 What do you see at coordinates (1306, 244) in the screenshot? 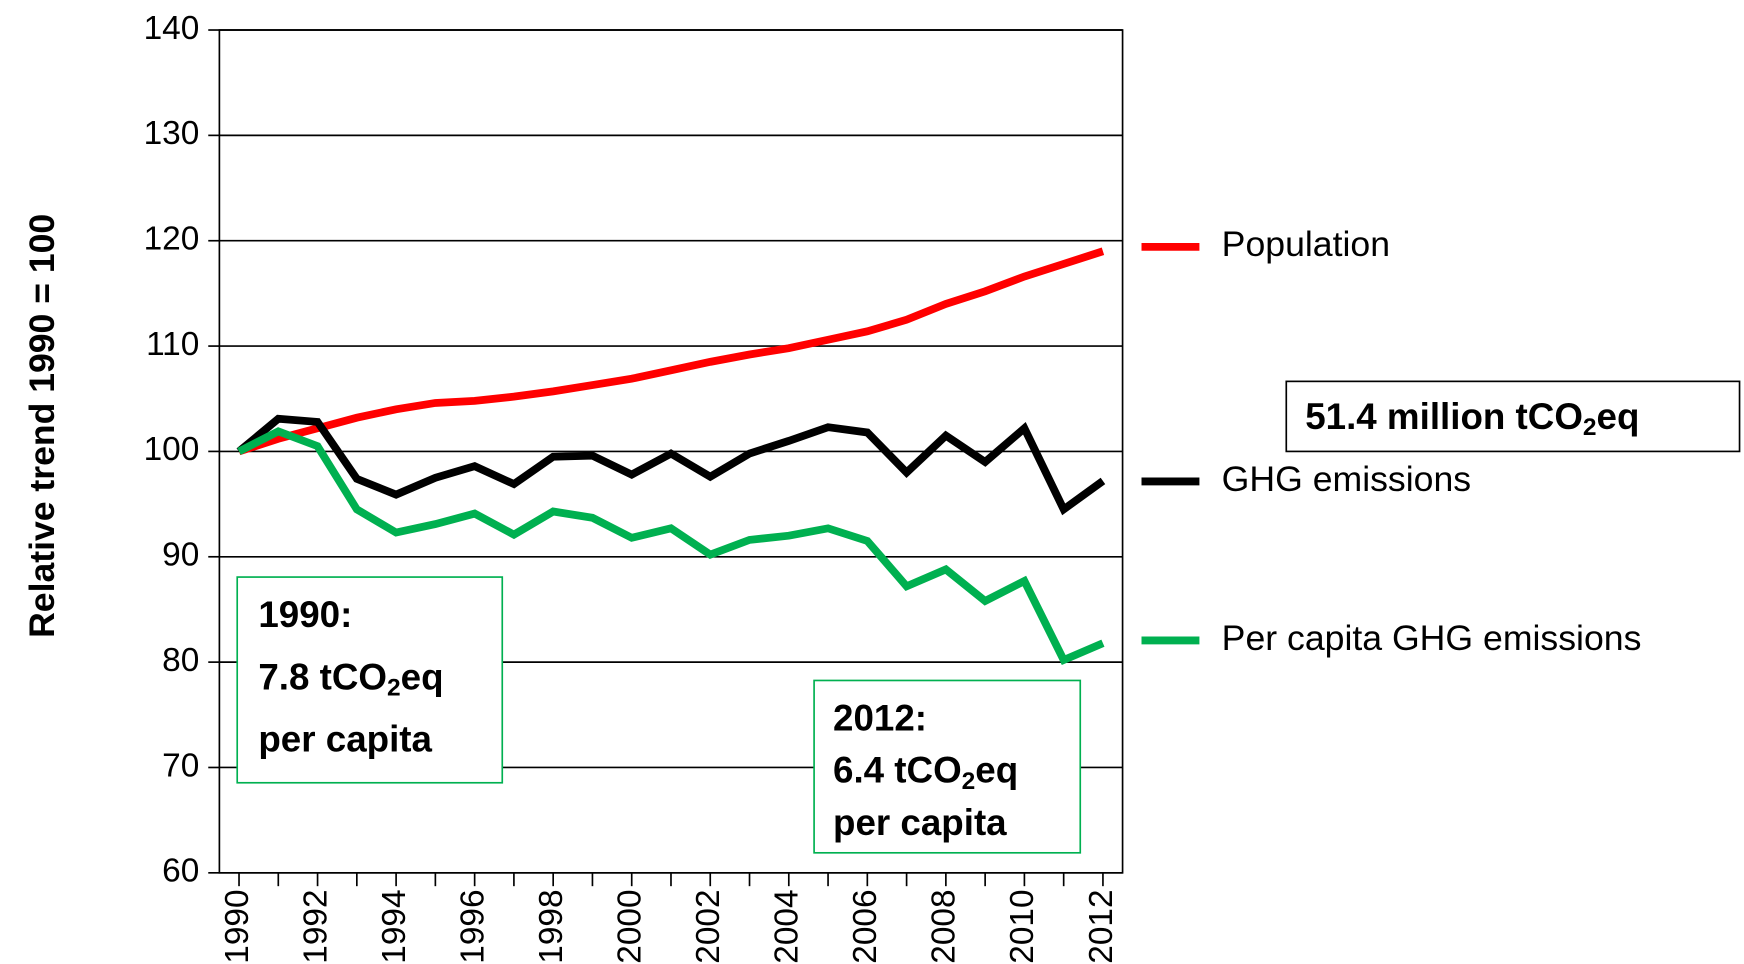
I see `legend-label: Population` at bounding box center [1306, 244].